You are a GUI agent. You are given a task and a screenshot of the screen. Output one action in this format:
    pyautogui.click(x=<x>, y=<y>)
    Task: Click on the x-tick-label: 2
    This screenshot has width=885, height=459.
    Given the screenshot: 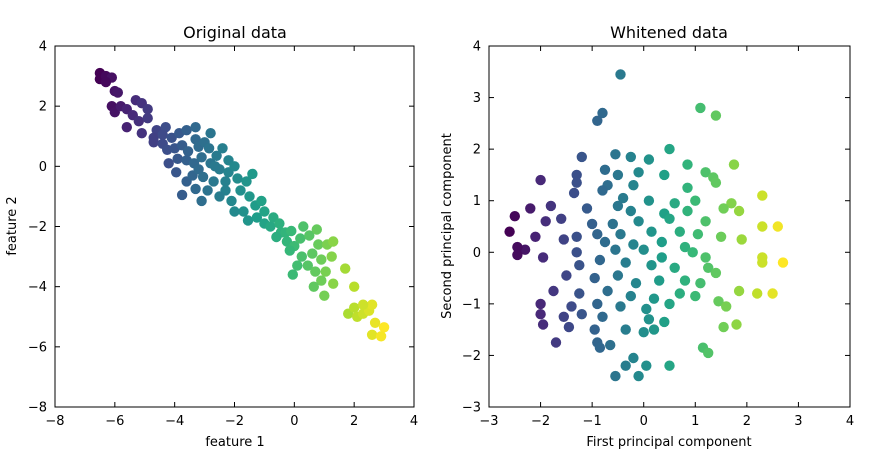 What is the action you would take?
    pyautogui.click(x=354, y=421)
    